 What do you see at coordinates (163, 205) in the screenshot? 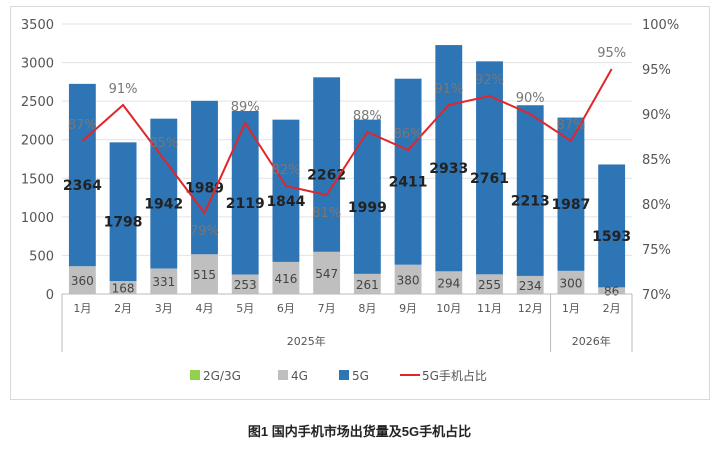
I see `label-5g: 1942` at bounding box center [163, 205].